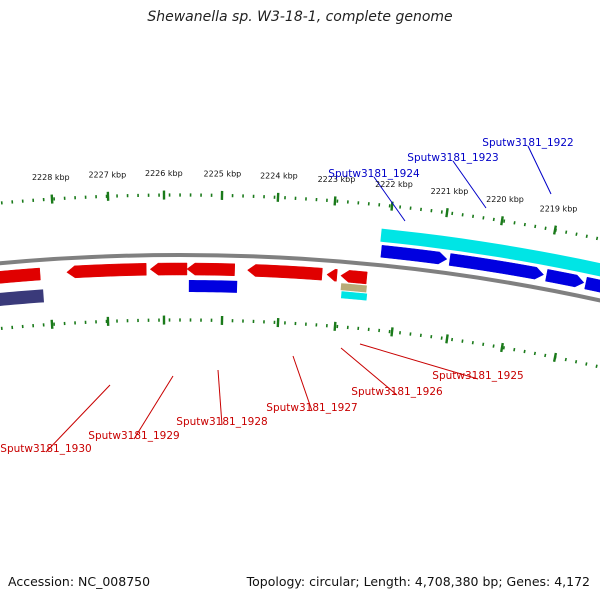  What do you see at coordinates (374, 174) in the screenshot?
I see `gene-label: Sputw3181_1924` at bounding box center [374, 174].